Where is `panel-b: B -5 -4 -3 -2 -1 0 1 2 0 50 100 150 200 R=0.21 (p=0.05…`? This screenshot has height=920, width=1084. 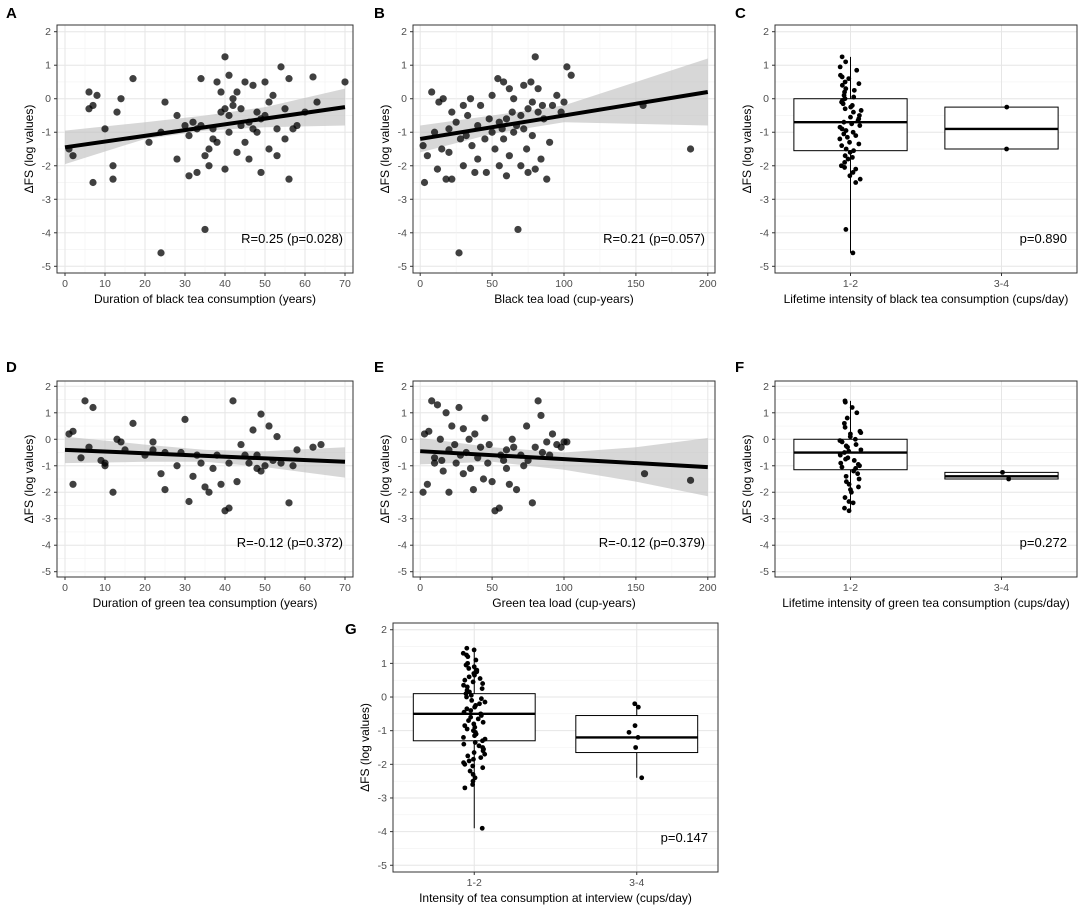
panel-b: B -5 -4 -3 -2 -1 0 1 2 0 50 100 150 200 R=0.21 (p=0.05… is located at coordinates (545, 155).